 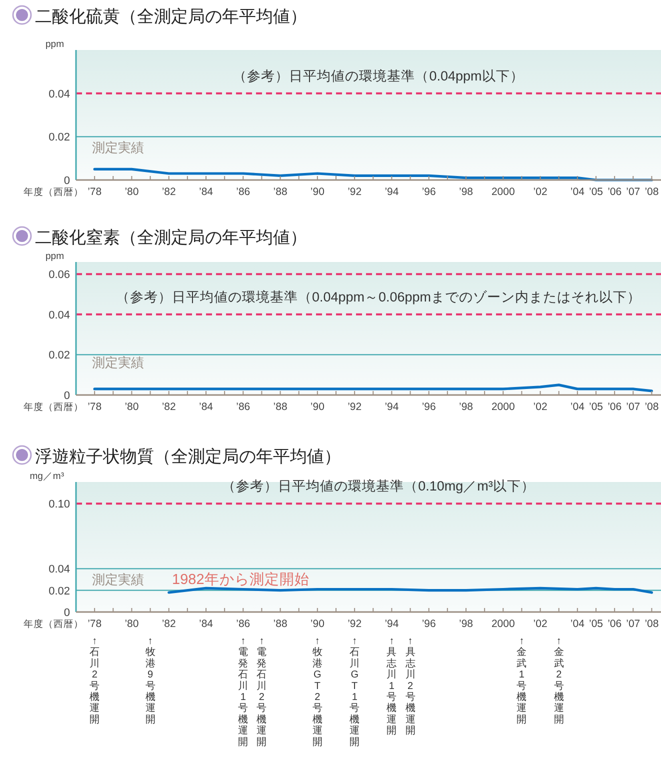 What do you see at coordinates (95, 681) in the screenshot?
I see `annotation: ↑石川2号機運開` at bounding box center [95, 681].